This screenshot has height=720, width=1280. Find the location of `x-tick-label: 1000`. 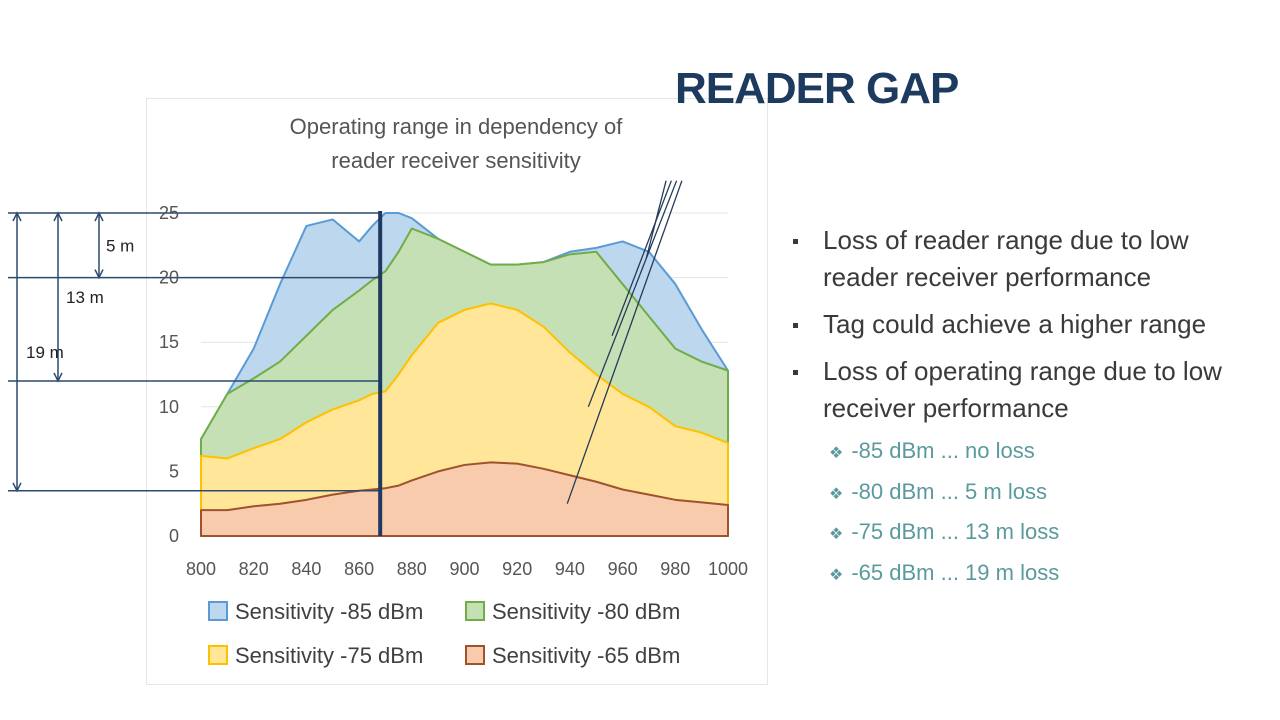

x-tick-label: 1000 is located at coordinates (728, 569).